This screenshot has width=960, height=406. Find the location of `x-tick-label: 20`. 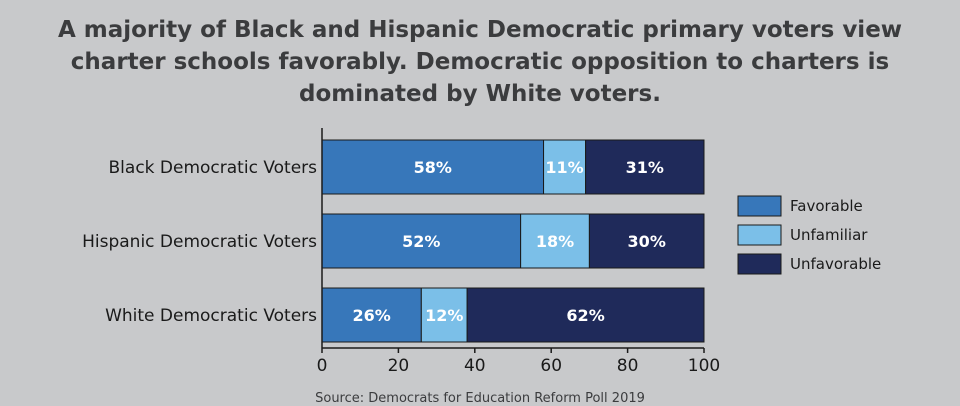

x-tick-label: 20 is located at coordinates (399, 366).